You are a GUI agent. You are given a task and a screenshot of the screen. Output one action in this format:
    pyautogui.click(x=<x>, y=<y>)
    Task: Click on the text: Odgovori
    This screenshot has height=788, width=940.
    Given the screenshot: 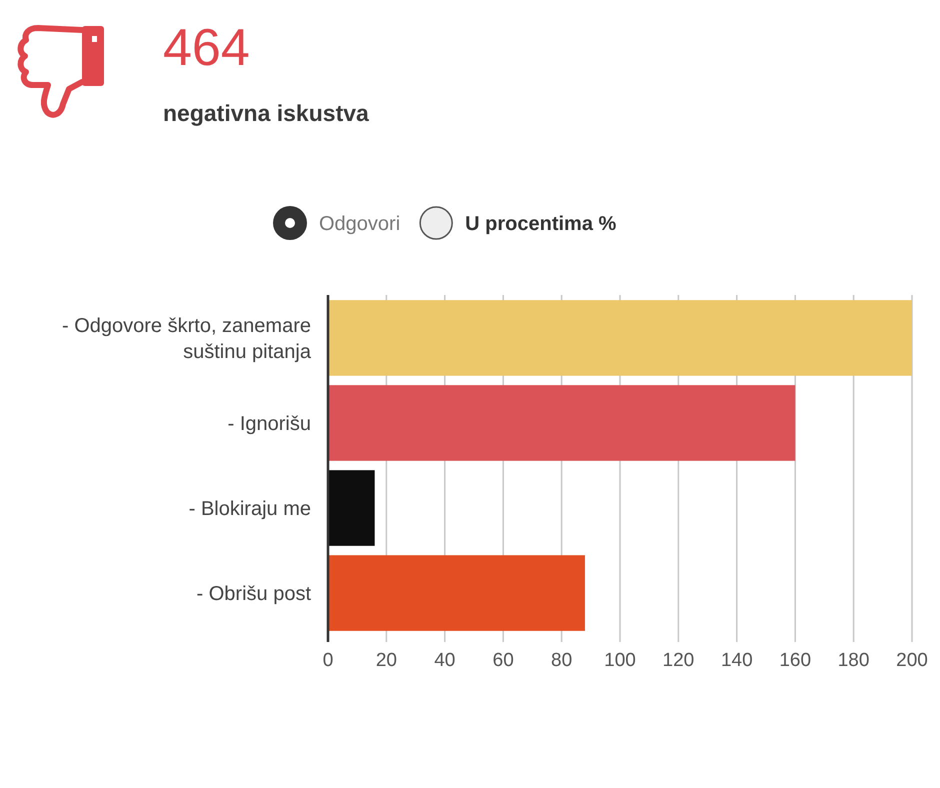 What is the action you would take?
    pyautogui.click(x=359, y=224)
    